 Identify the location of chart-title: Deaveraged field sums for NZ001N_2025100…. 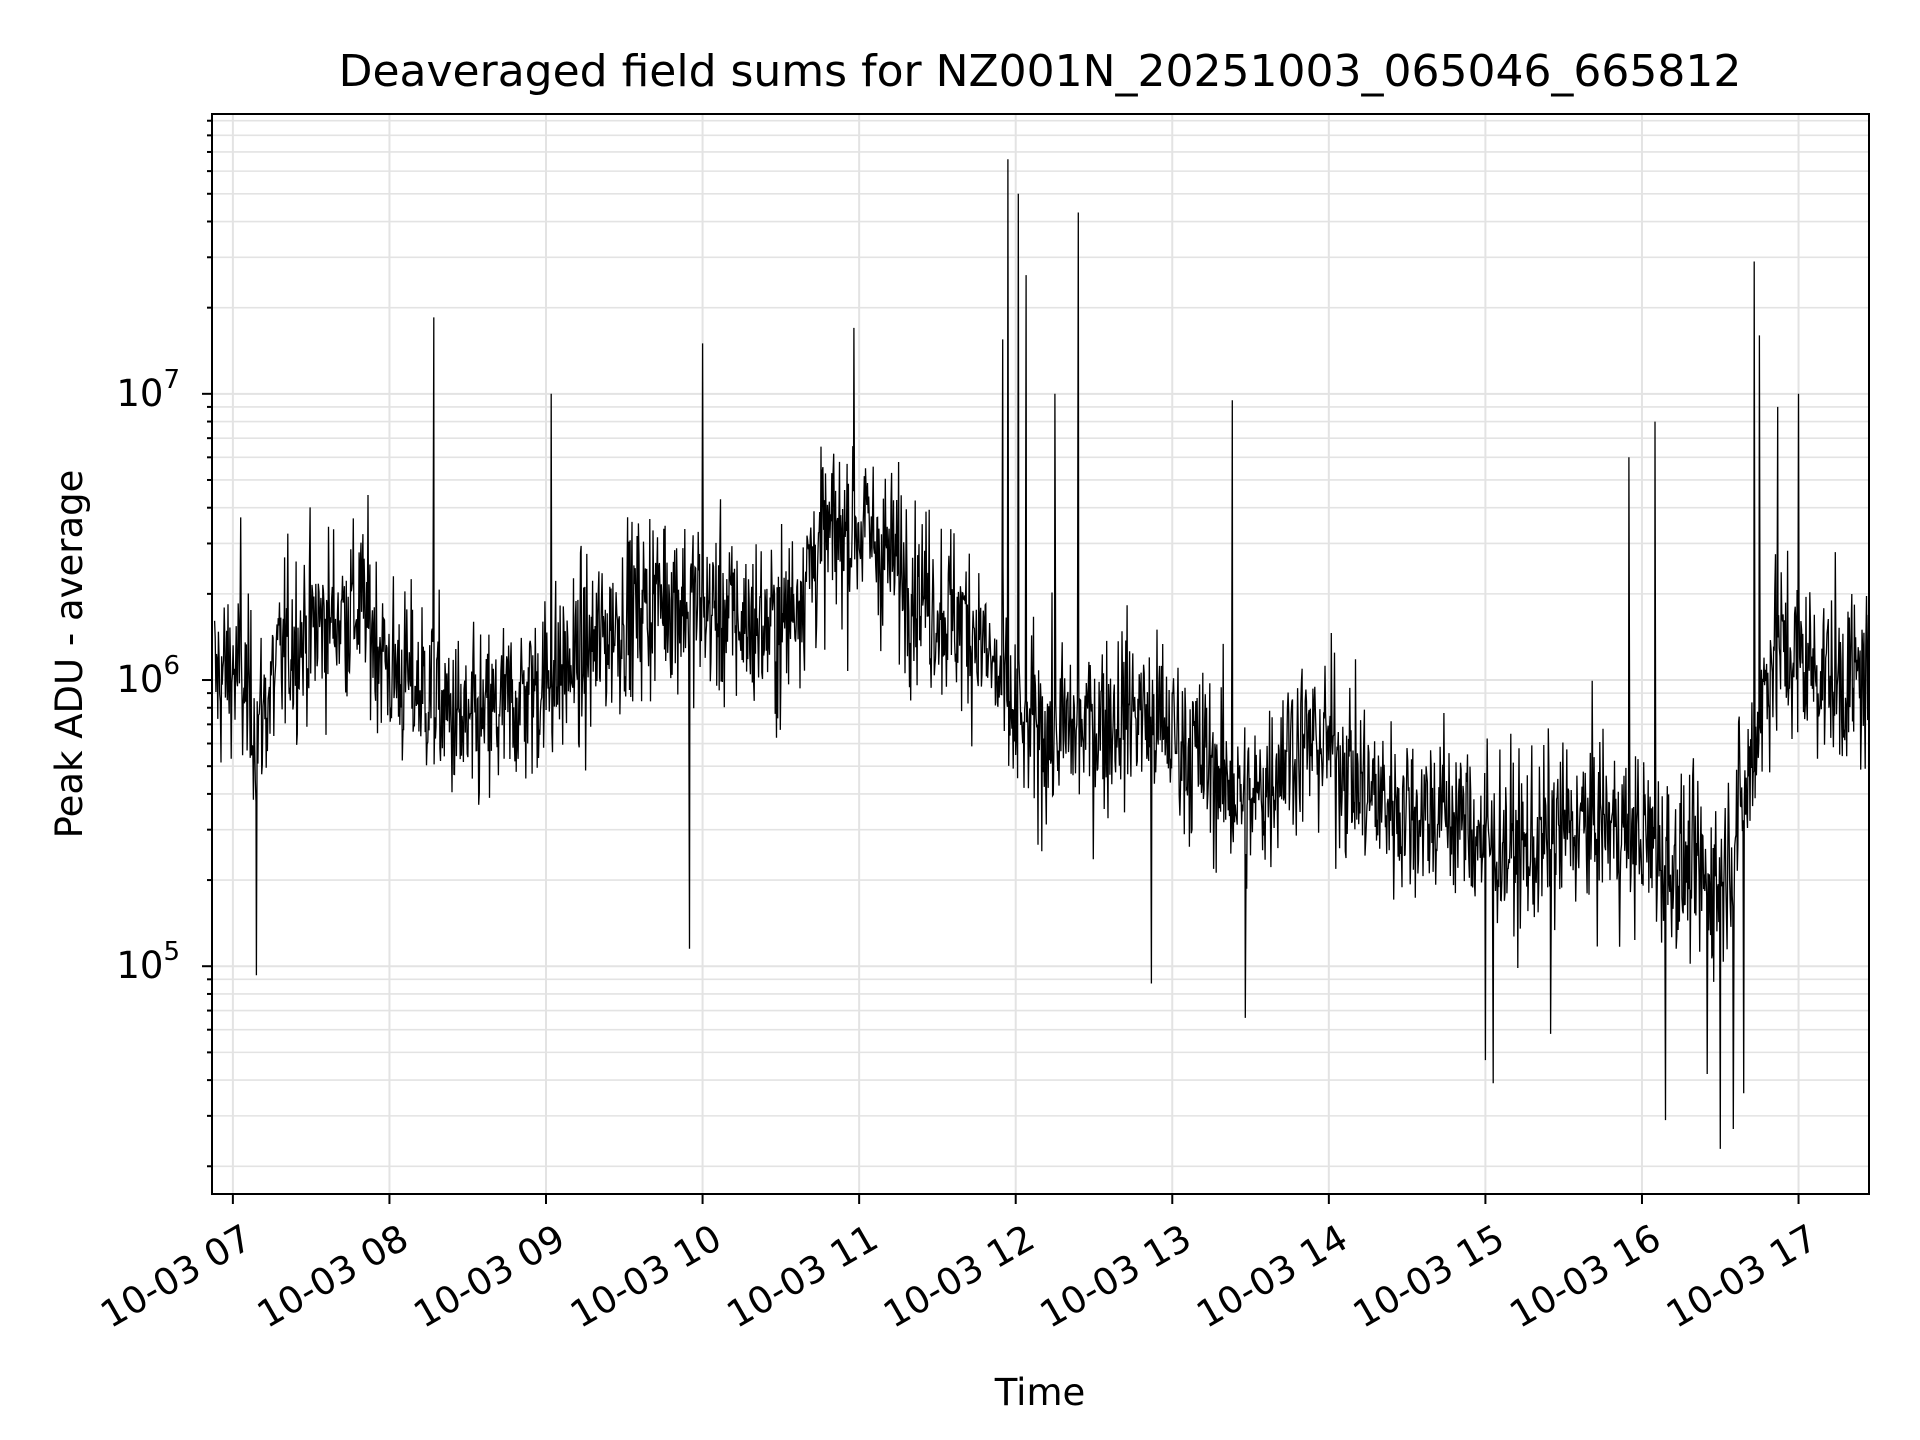
(1040, 71).